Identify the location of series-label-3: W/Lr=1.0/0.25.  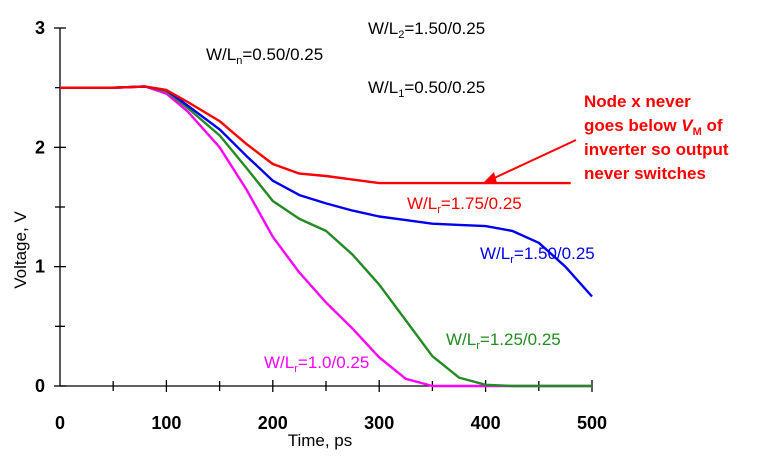
(316, 364).